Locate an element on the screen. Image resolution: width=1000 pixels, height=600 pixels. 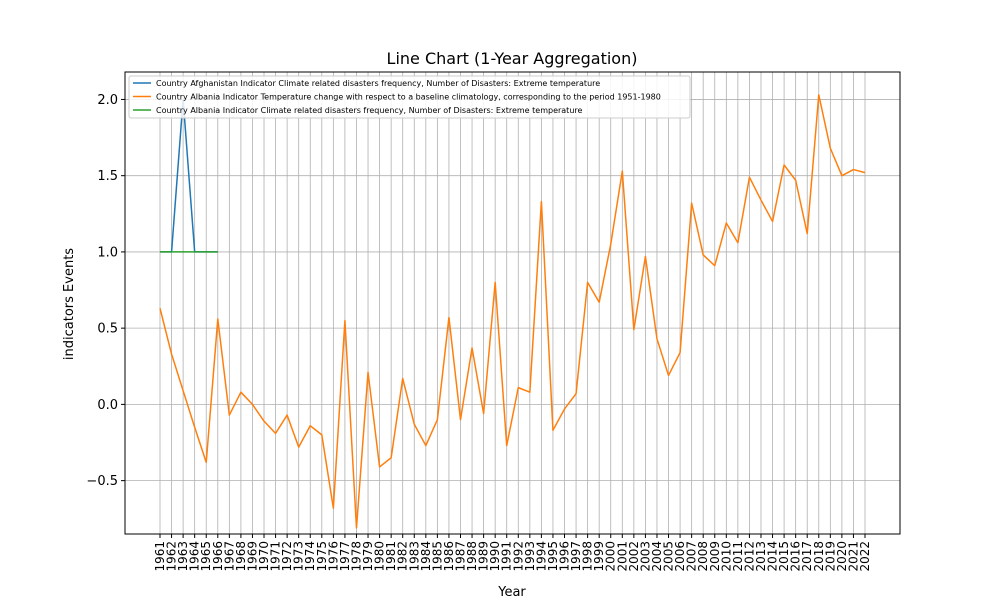
x-axis-label: Year is located at coordinates (511, 592).